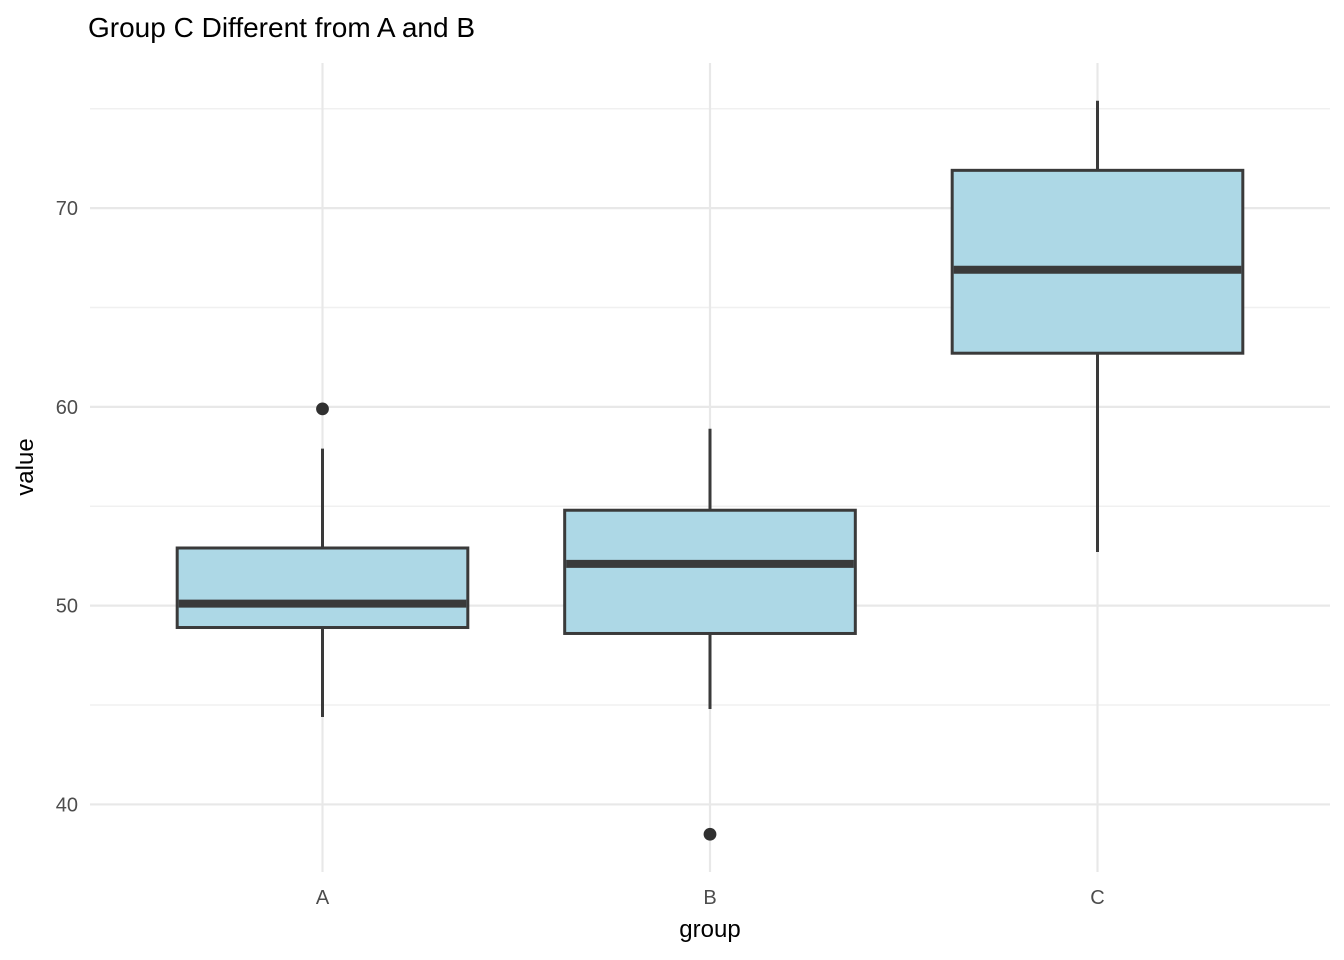  What do you see at coordinates (282, 27) in the screenshot?
I see `chart-title: Group C Different from A and B` at bounding box center [282, 27].